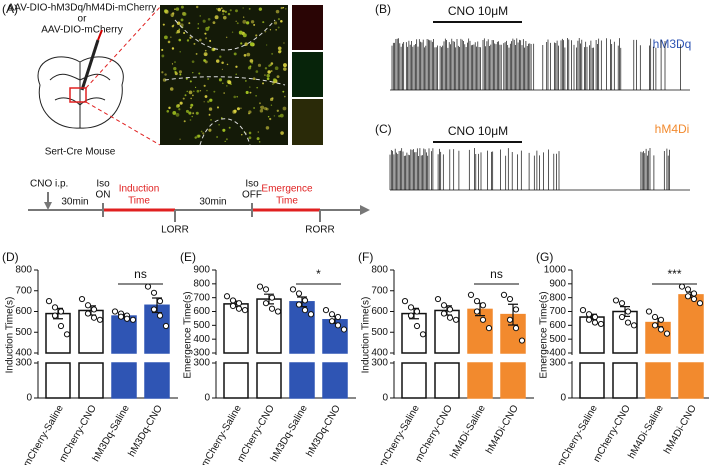  What do you see at coordinates (544, 257) in the screenshot?
I see `panel-label: (G)` at bounding box center [544, 257].